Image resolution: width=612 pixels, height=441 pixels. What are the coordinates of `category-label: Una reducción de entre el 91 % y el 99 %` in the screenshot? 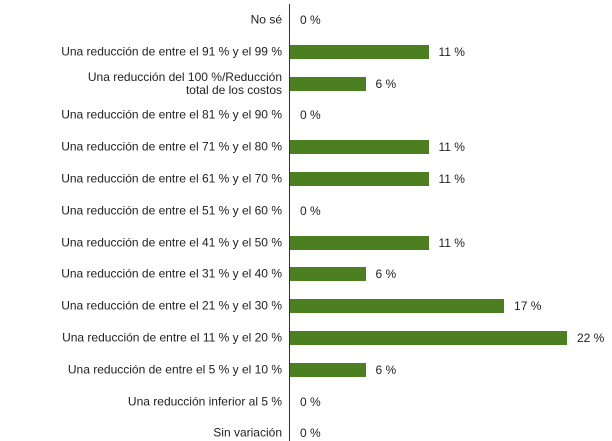 It's located at (171, 51).